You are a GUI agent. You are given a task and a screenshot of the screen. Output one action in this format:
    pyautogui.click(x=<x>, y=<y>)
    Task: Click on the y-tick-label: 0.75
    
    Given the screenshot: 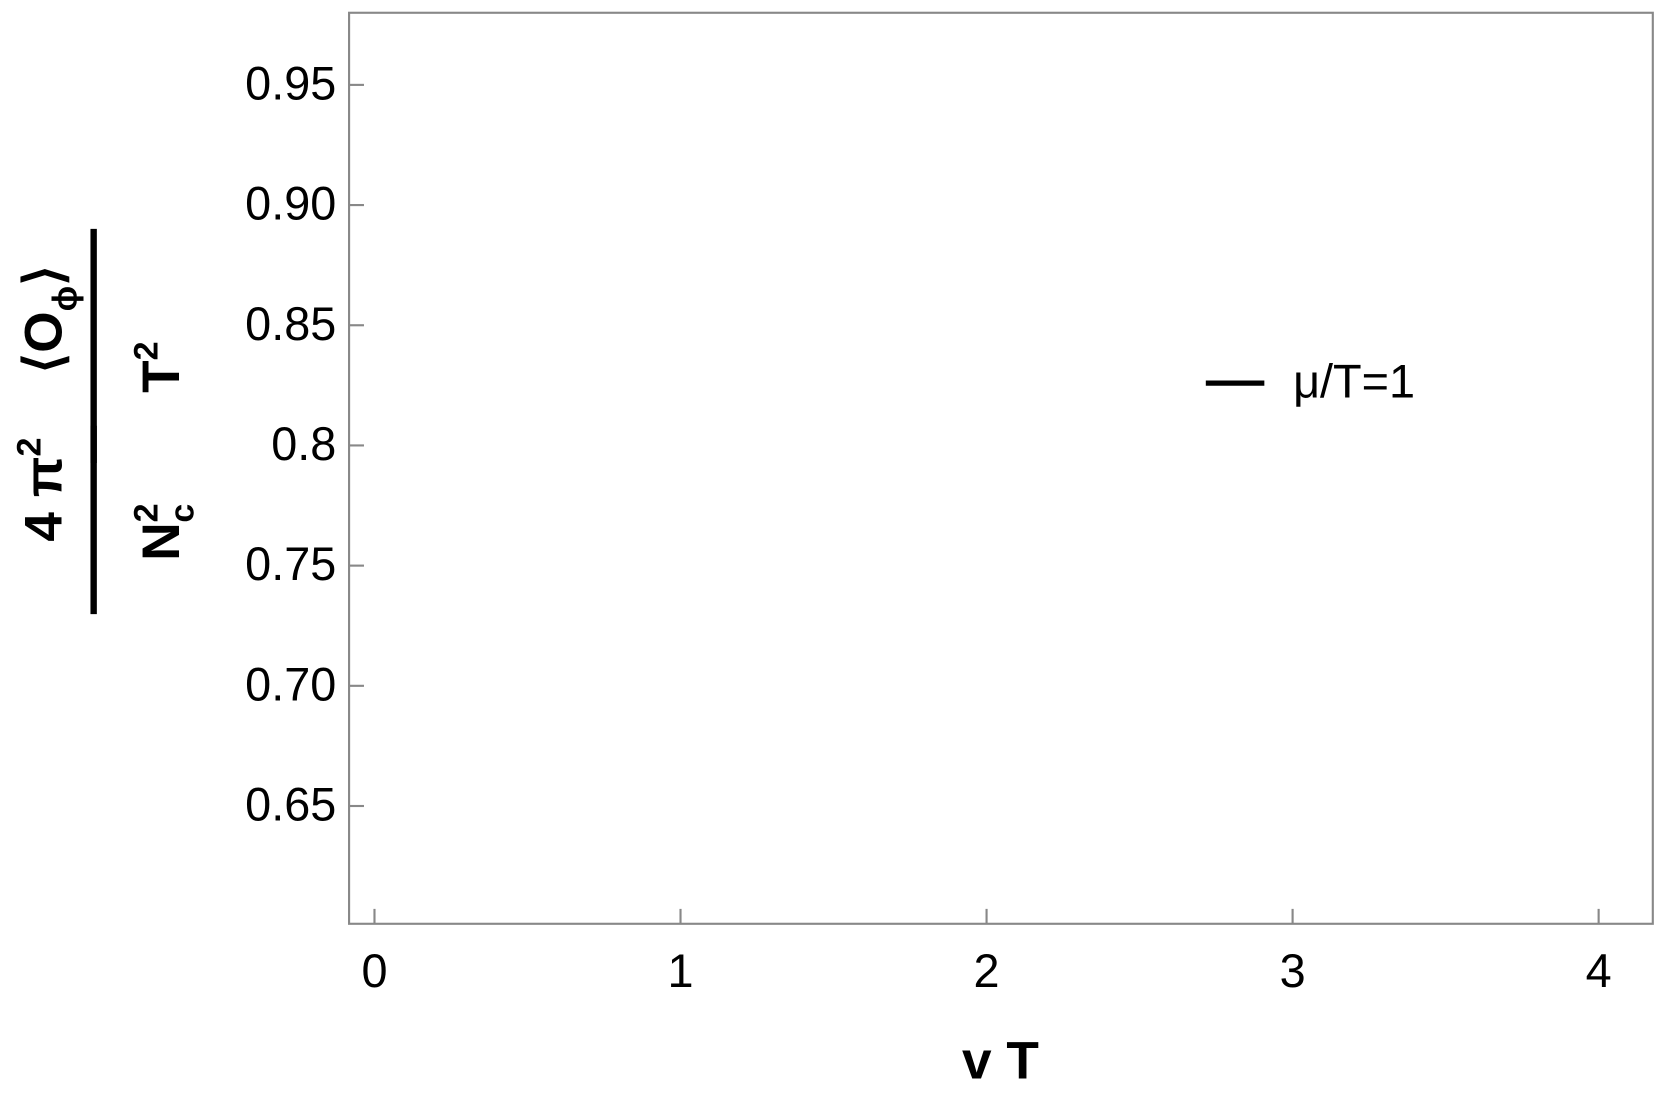 What is the action you would take?
    pyautogui.click(x=290, y=564)
    